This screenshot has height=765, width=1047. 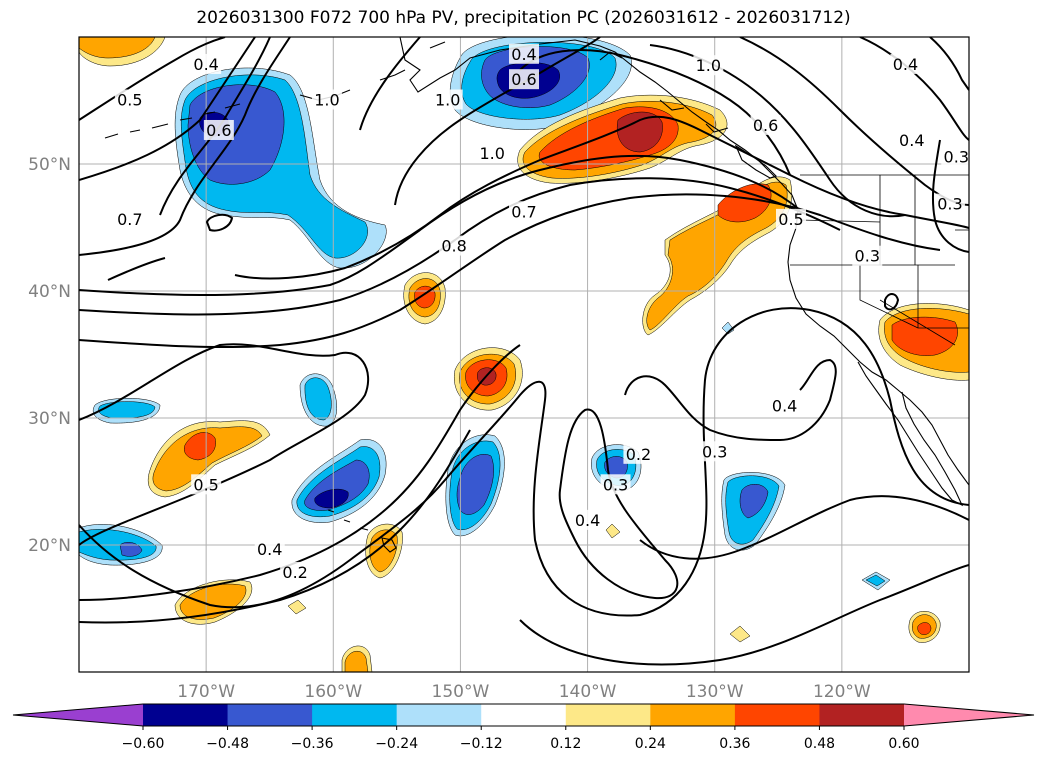 I want to click on lat-tick-label: 20°N, so click(x=49, y=546).